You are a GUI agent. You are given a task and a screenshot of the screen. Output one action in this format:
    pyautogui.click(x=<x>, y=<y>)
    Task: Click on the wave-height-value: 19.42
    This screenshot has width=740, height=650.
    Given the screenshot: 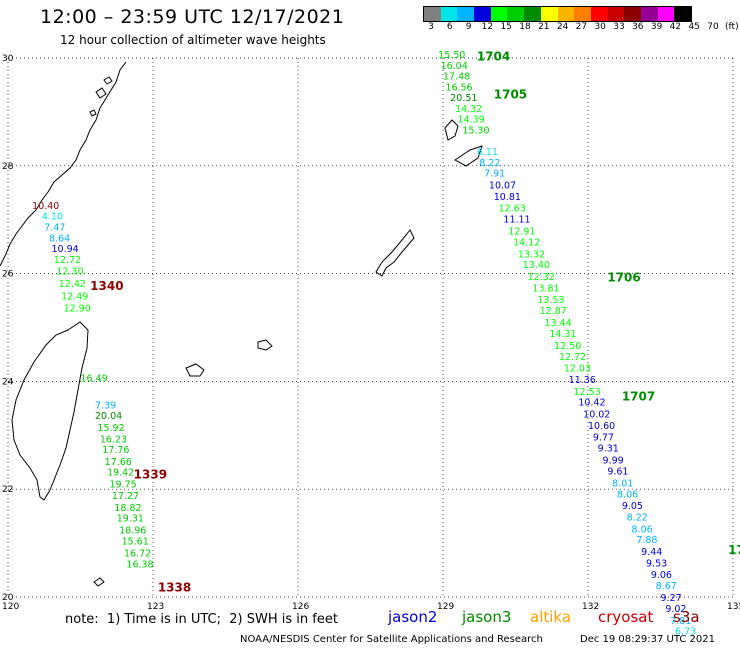 What is the action you would take?
    pyautogui.click(x=120, y=473)
    